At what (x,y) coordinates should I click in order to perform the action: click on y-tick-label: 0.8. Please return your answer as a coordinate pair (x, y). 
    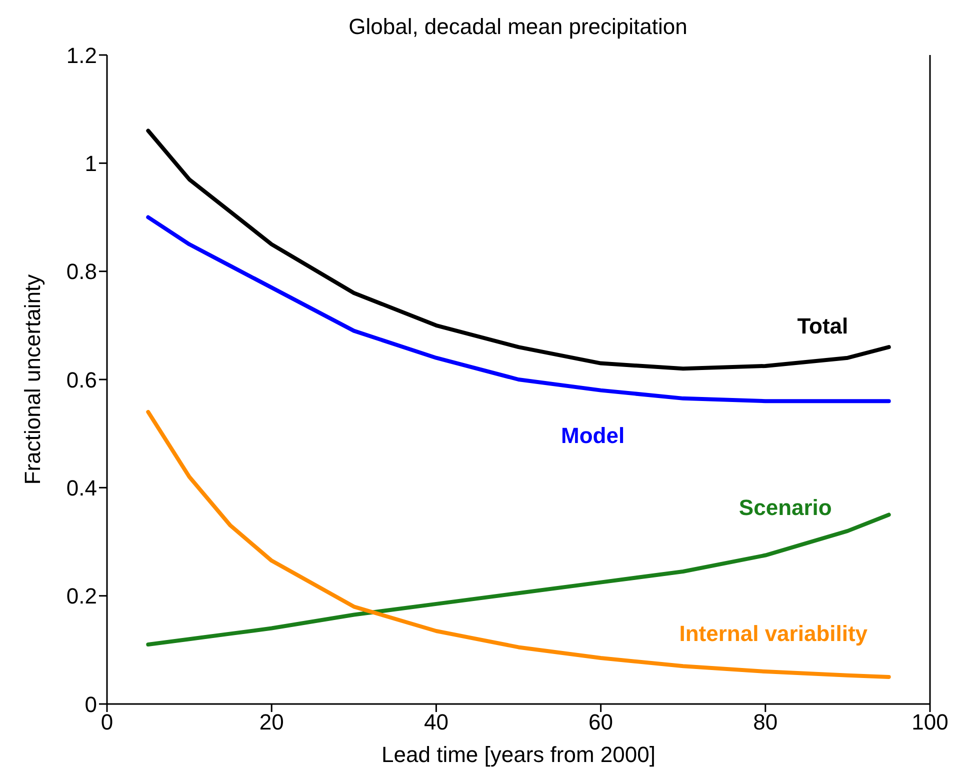
    Looking at the image, I should click on (81, 271).